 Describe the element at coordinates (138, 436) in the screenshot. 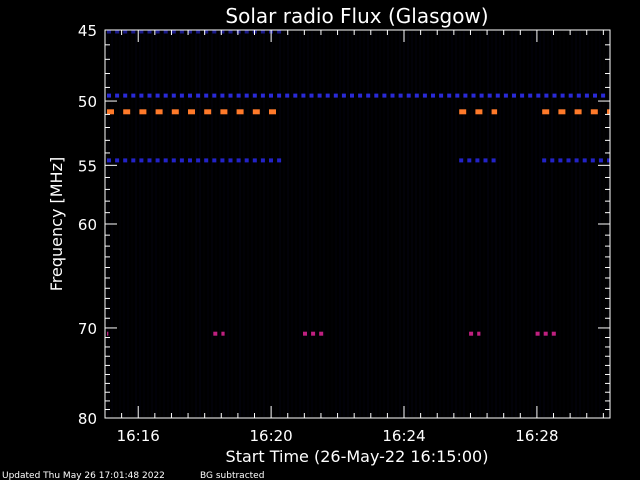

I see `x-tick-label: 16:16` at that location.